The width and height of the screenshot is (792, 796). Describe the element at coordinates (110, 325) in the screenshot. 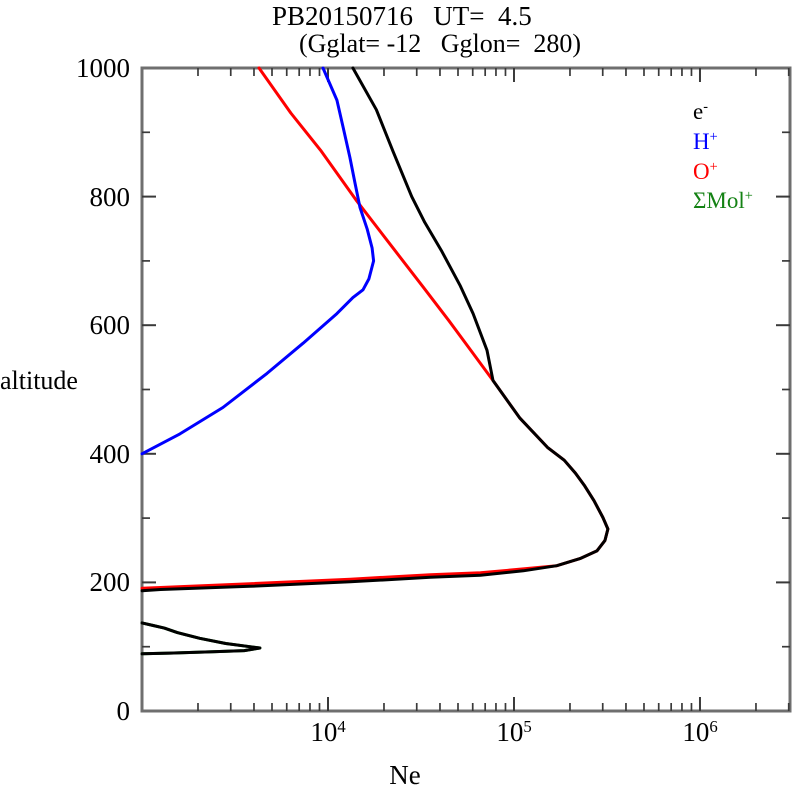

I see `y-tick-label-600: 600` at that location.